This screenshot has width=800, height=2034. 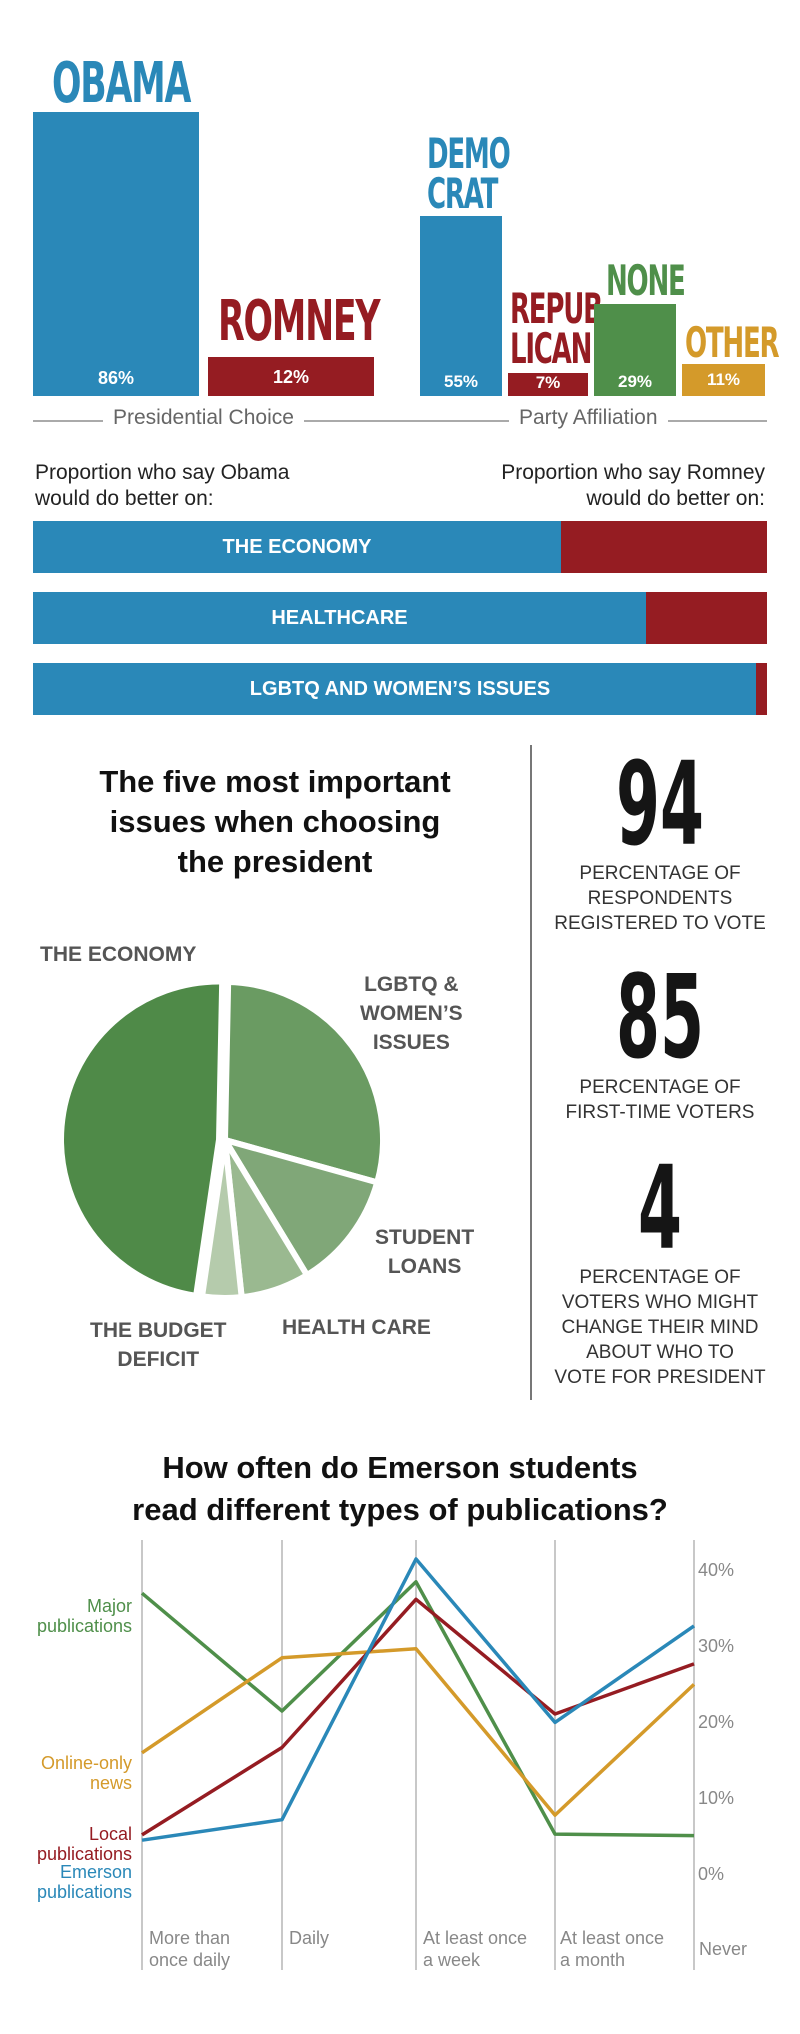 What do you see at coordinates (190, 1938) in the screenshot?
I see `x-tick-line1: More than` at bounding box center [190, 1938].